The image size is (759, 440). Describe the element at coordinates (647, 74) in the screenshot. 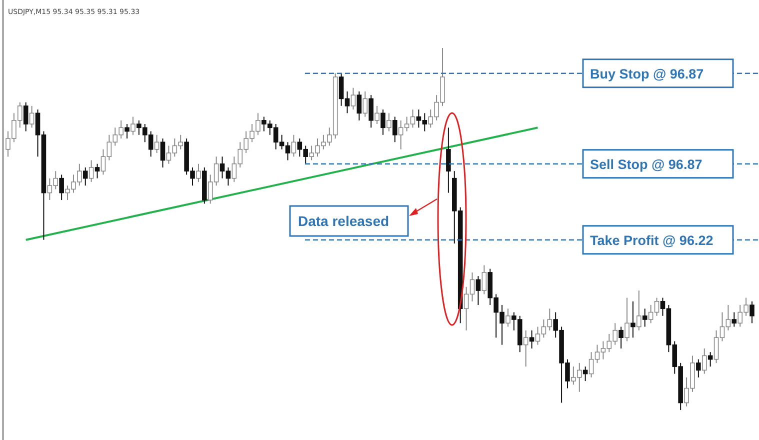

I see `ref-line-label: Buy Stop @ 96.87` at that location.